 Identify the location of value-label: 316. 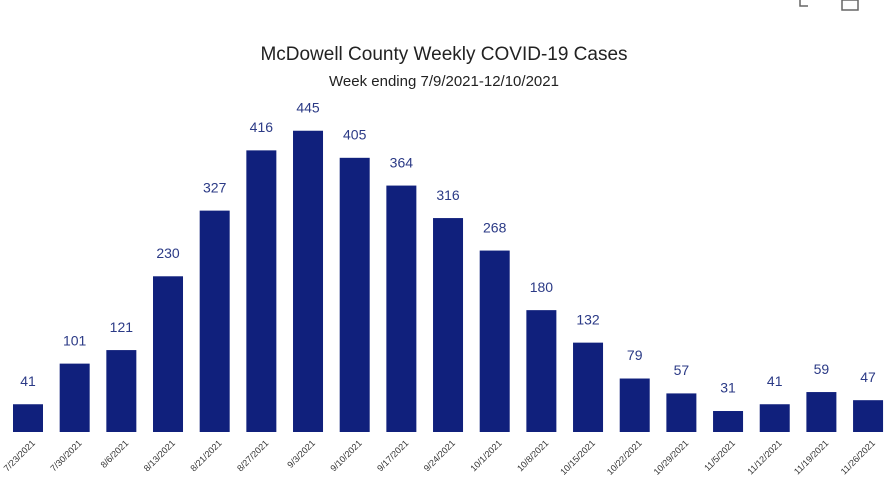
(448, 195).